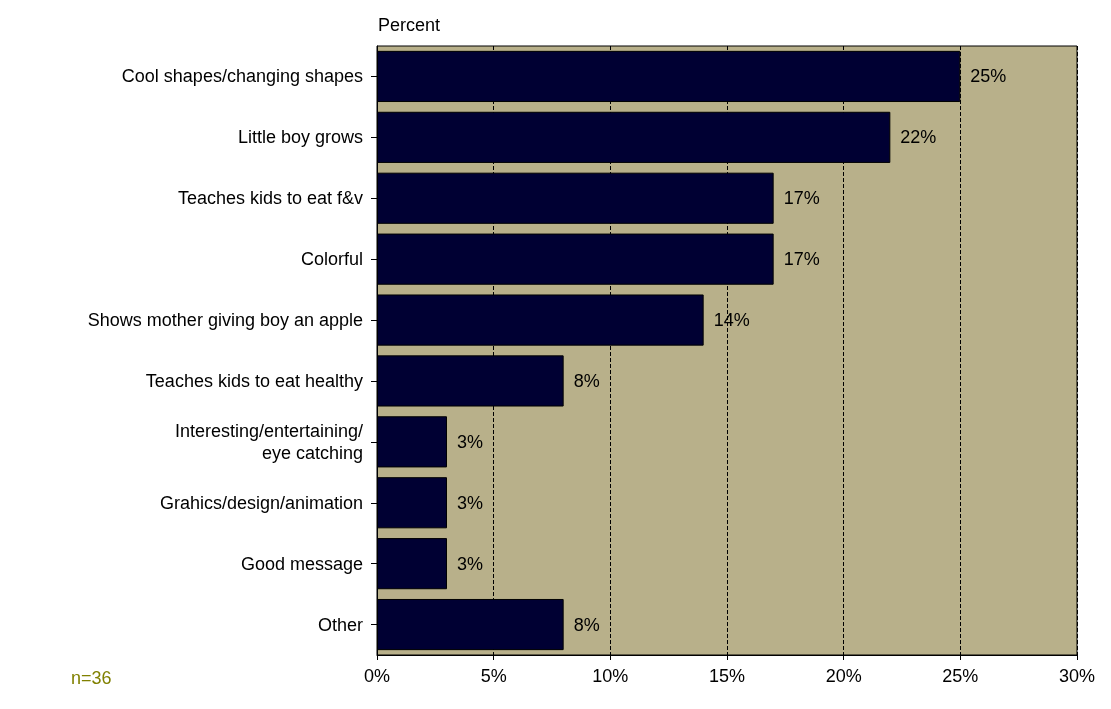  Describe the element at coordinates (270, 198) in the screenshot. I see `y-tick-label: Teaches kids to eat f&v` at that location.